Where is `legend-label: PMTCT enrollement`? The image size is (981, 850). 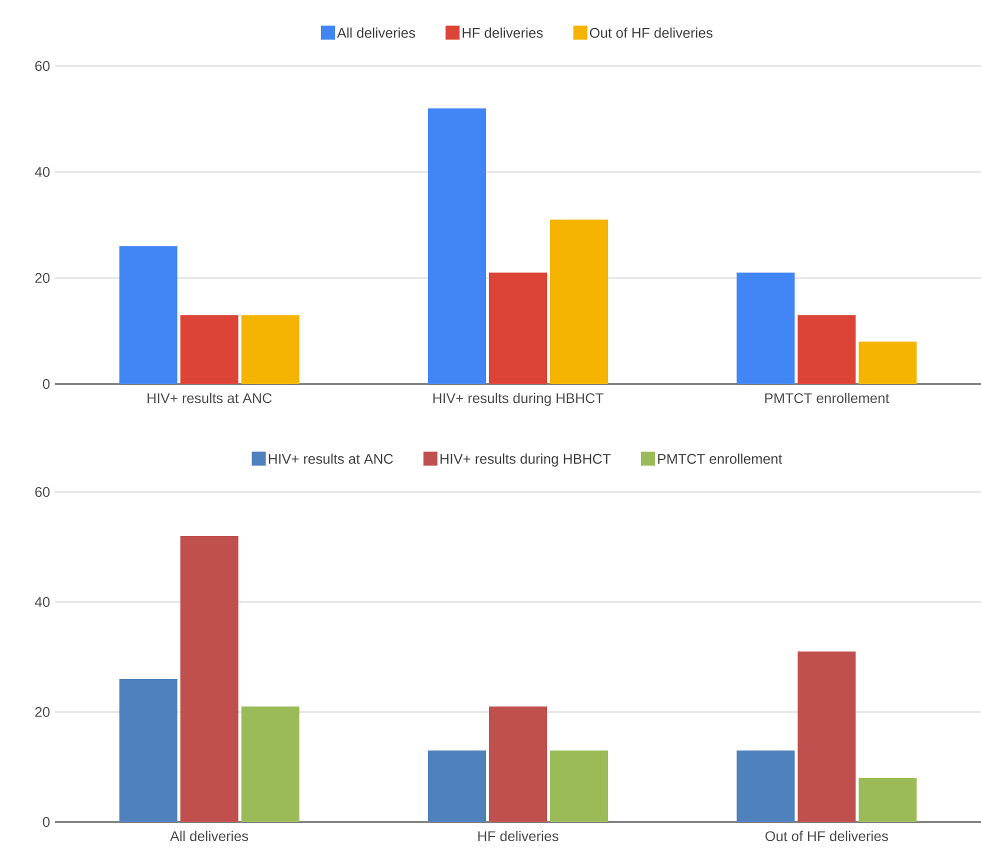
legend-label: PMTCT enrollement is located at coordinates (720, 459).